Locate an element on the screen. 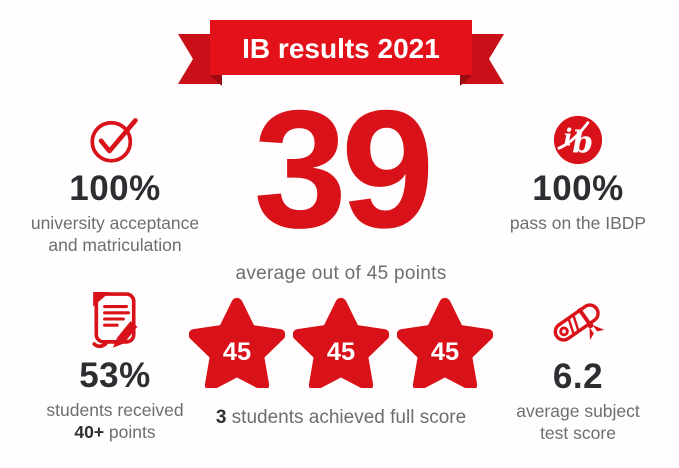 The image size is (679, 468). stat-value: 53% is located at coordinates (115, 375).